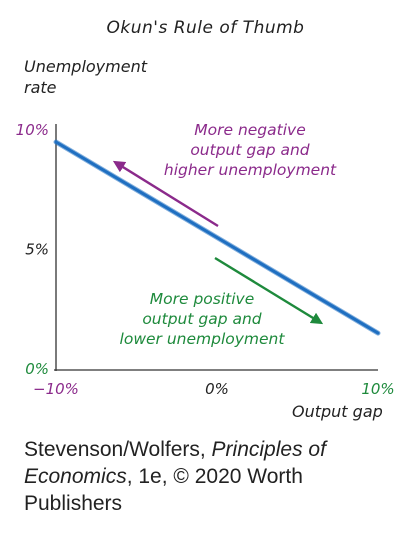  Describe the element at coordinates (269, 290) in the screenshot. I see `arrow-positive-gap` at that location.